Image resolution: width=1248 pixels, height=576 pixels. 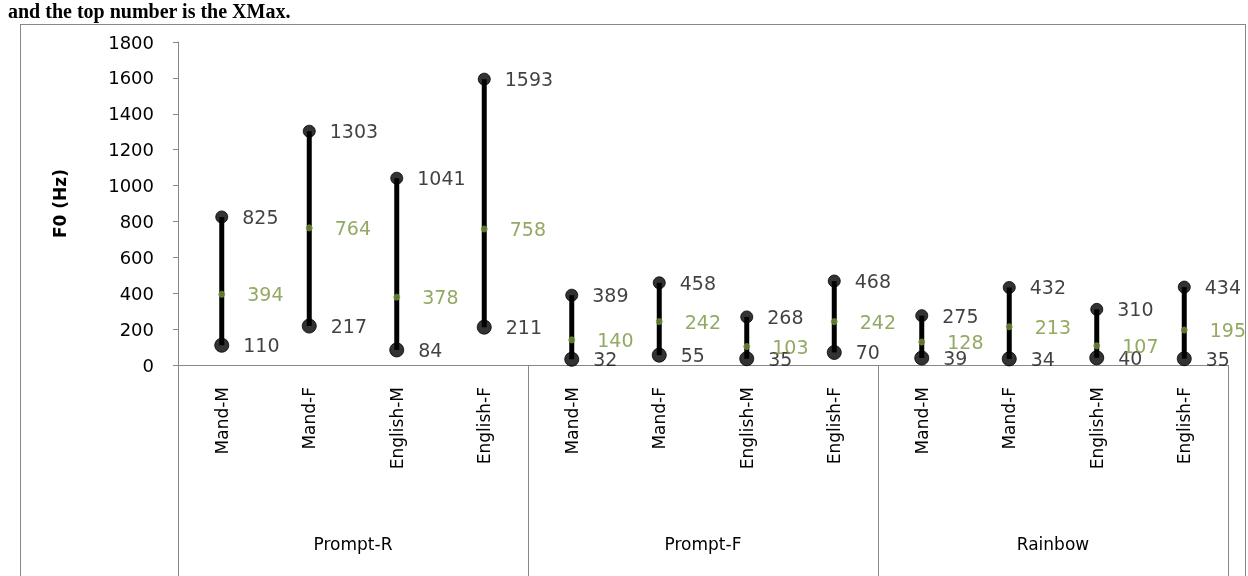 What do you see at coordinates (960, 315) in the screenshot?
I see `data-label: 275` at bounding box center [960, 315].